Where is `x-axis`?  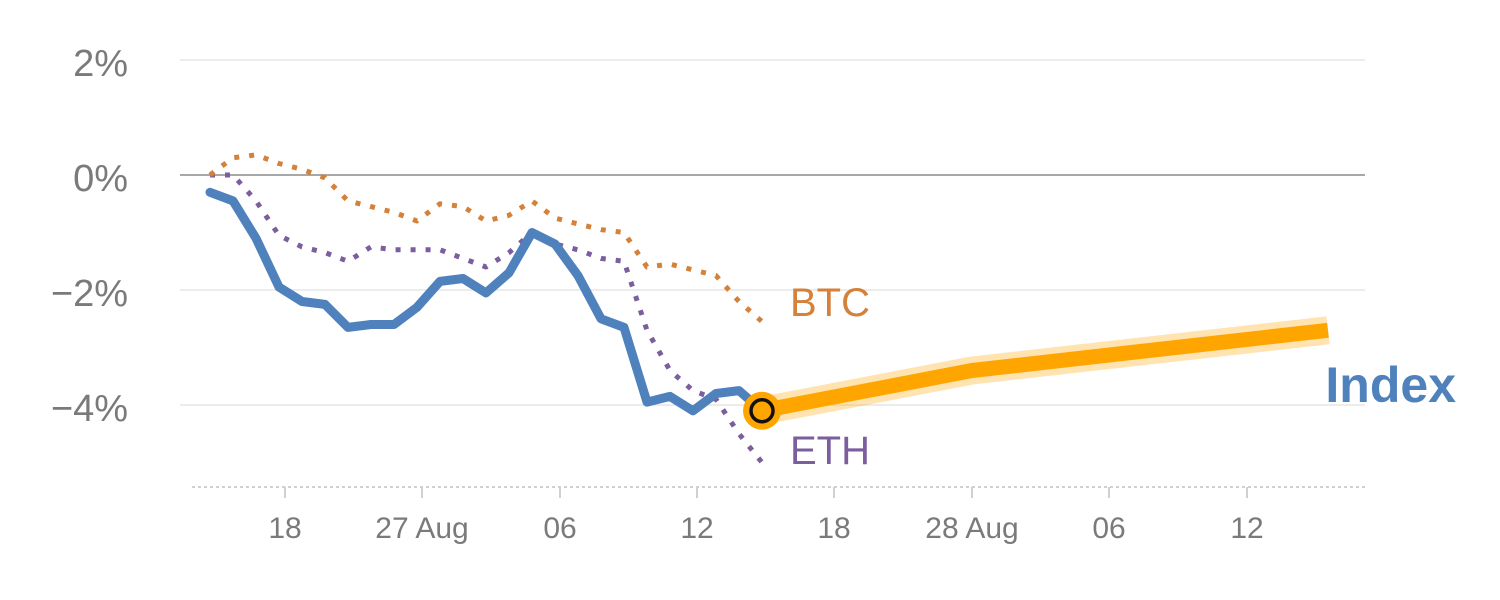
x-axis is located at coordinates (778, 492).